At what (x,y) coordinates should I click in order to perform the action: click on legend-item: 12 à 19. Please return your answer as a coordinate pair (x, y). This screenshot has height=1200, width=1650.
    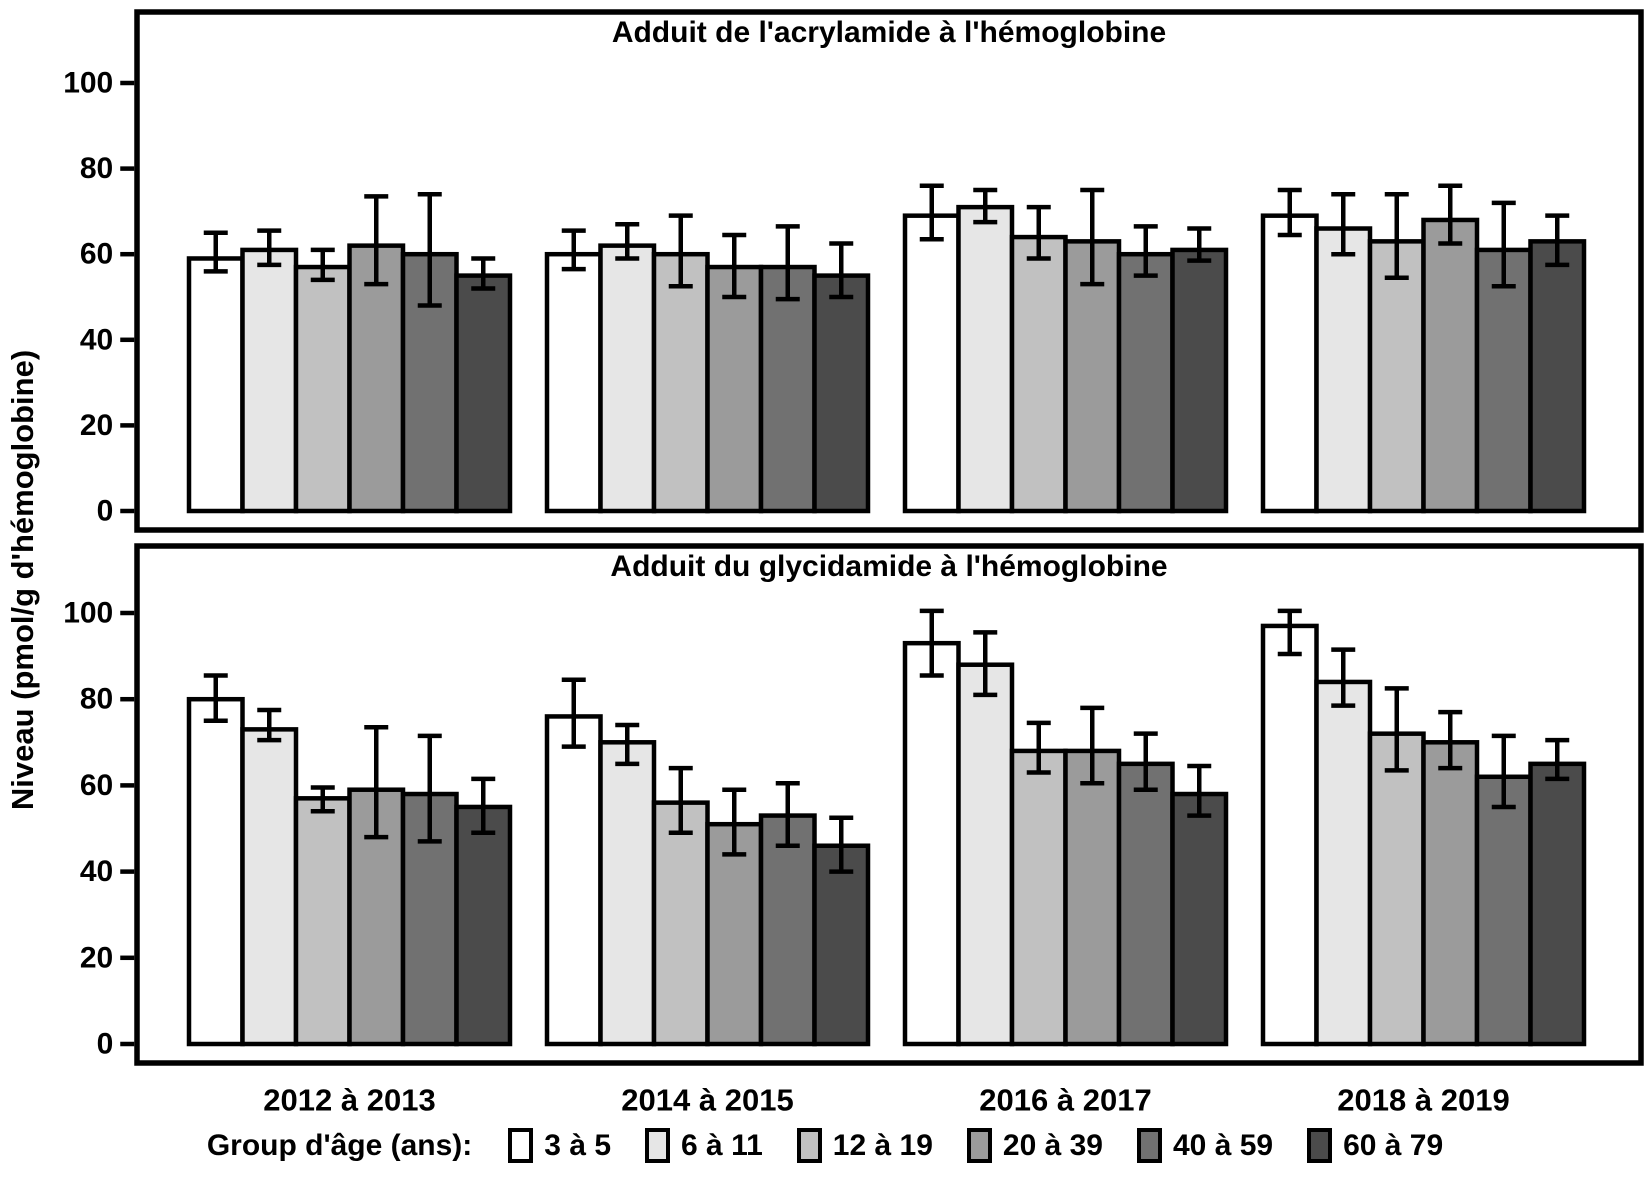
    Looking at the image, I should click on (864, 1145).